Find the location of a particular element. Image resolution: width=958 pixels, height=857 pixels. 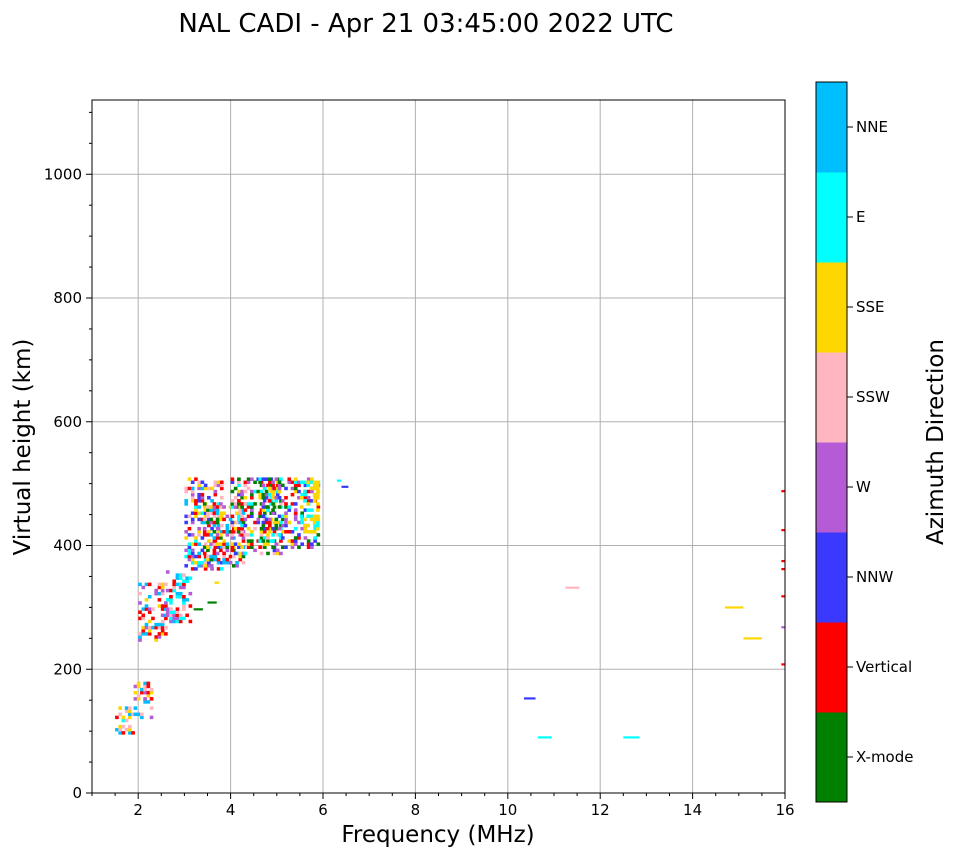

colorbar-tick-label: NNW is located at coordinates (874, 577).